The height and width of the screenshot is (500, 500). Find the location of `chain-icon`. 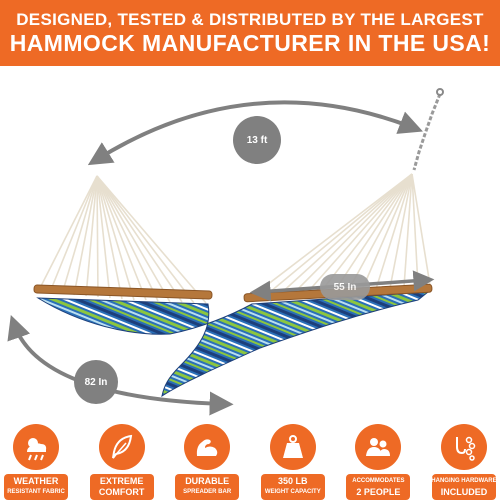

chain-icon is located at coordinates (428, 129).